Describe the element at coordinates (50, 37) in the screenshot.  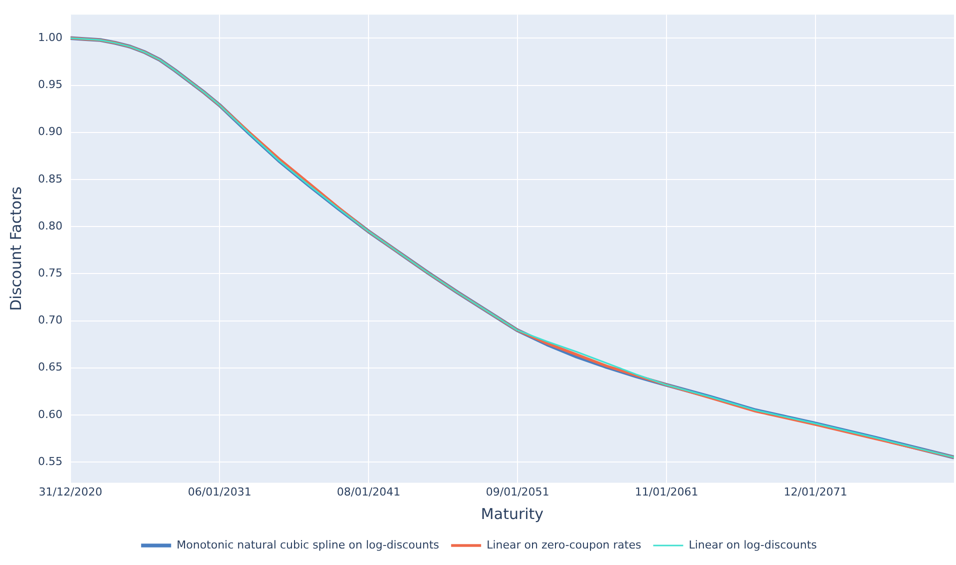
I see `y-tick-label: 1.00` at that location.